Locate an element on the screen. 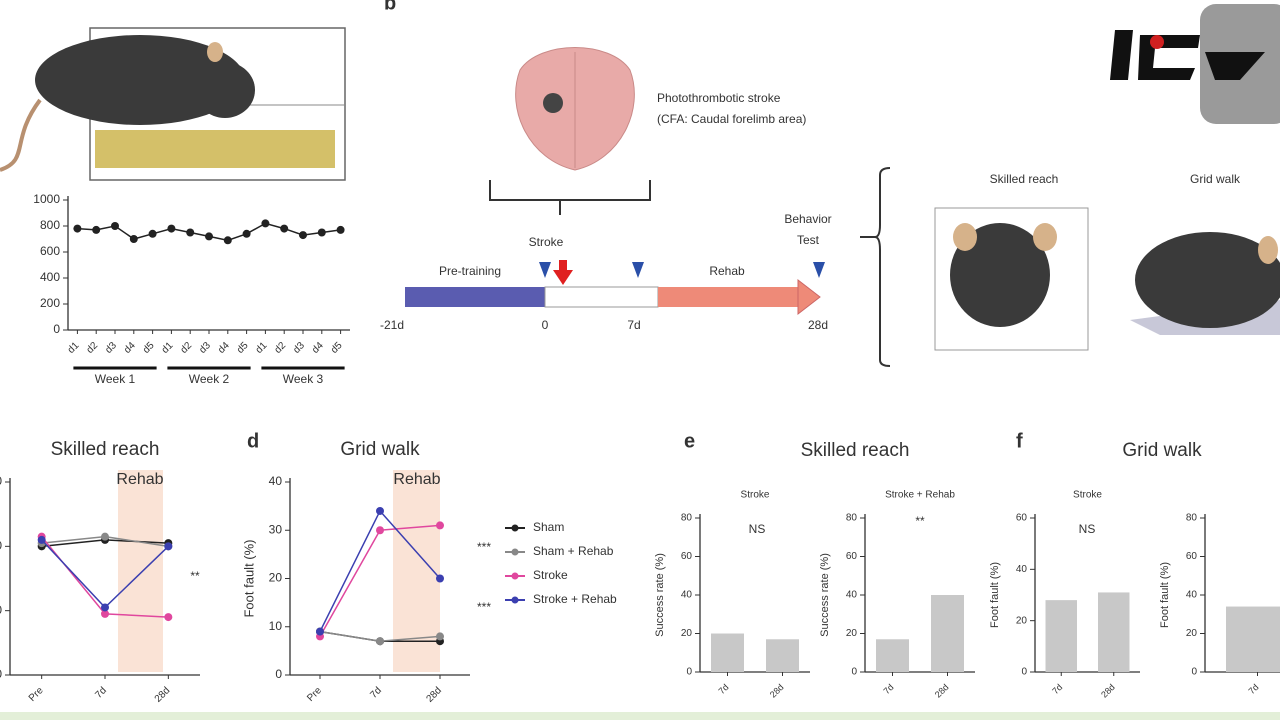  chart-title: Stroke is located at coordinates (755, 495).